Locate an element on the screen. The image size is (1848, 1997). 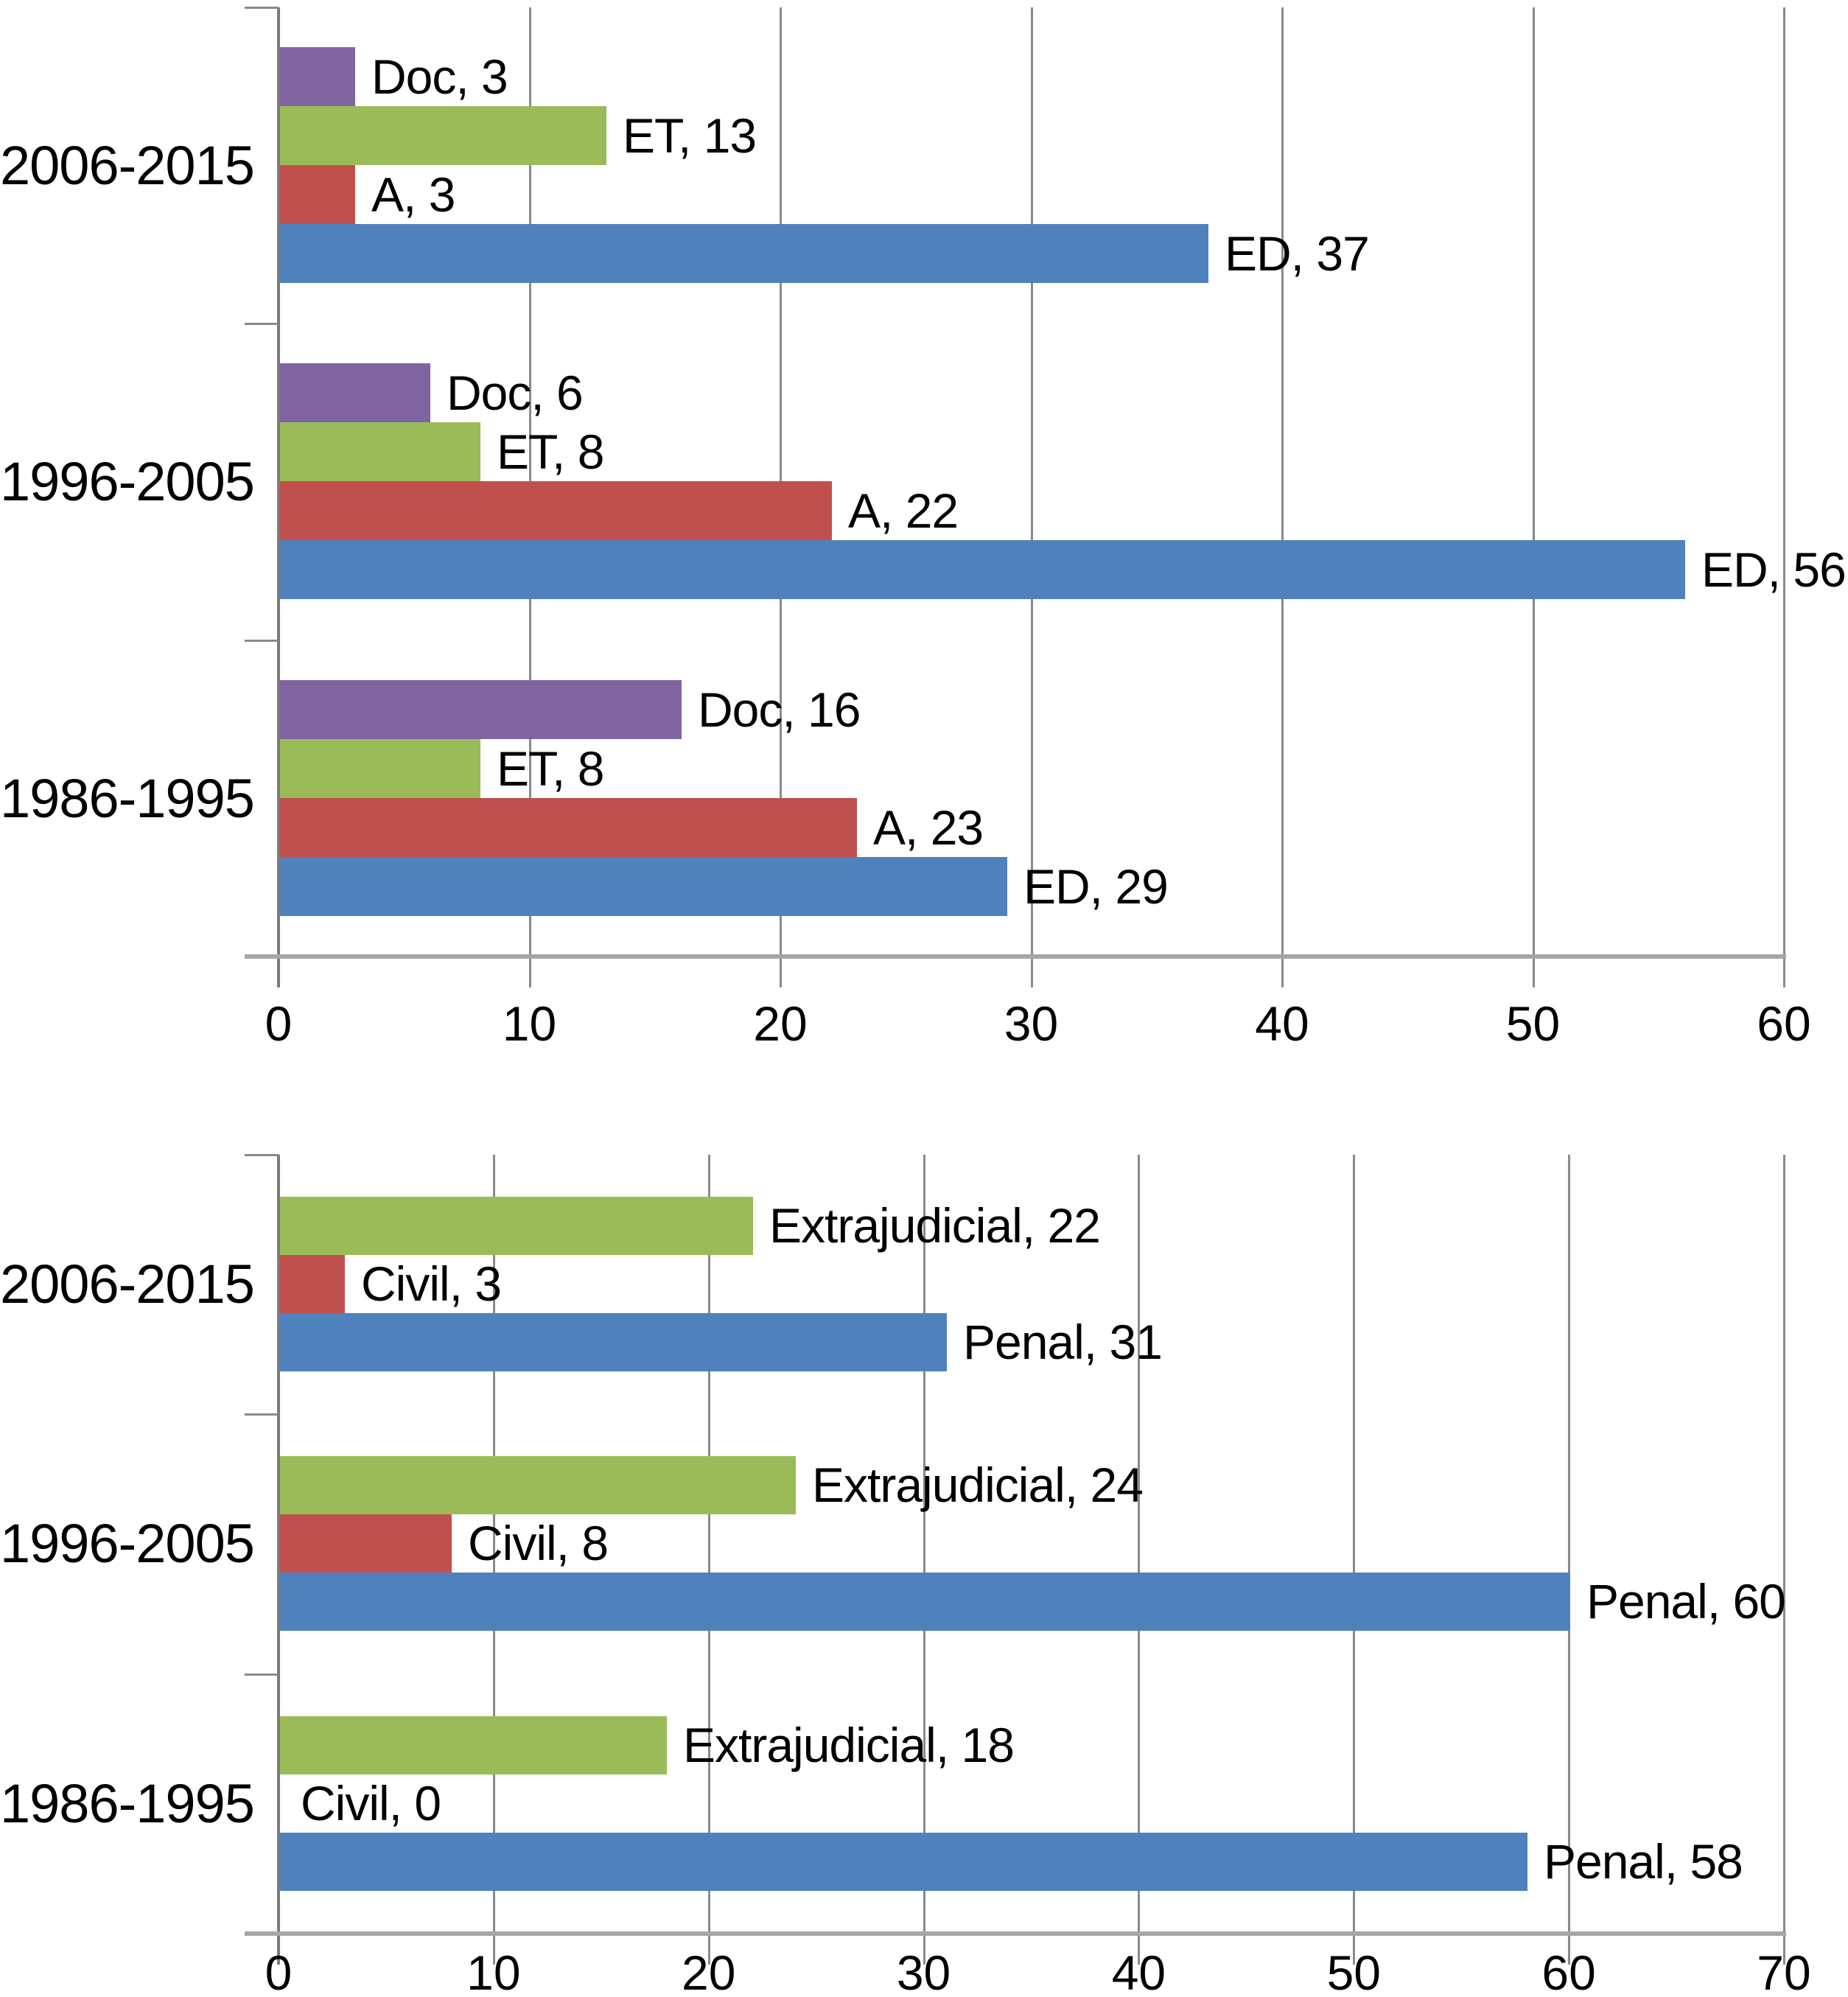
bar-ET-1986-1995 is located at coordinates (380, 768).